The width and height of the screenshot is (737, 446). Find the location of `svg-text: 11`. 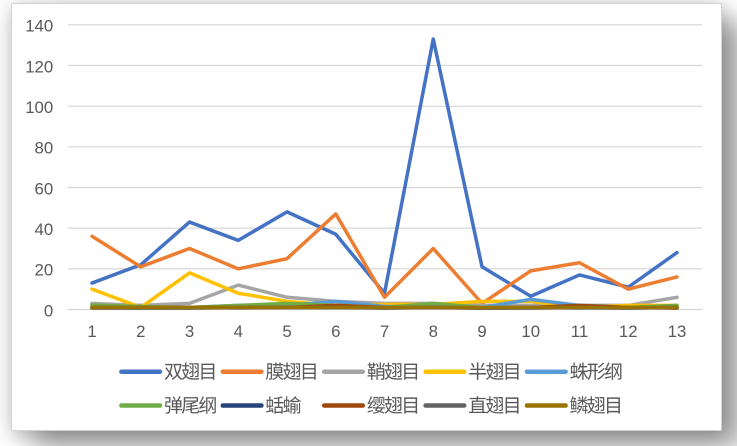

svg-text: 11 is located at coordinates (579, 331).